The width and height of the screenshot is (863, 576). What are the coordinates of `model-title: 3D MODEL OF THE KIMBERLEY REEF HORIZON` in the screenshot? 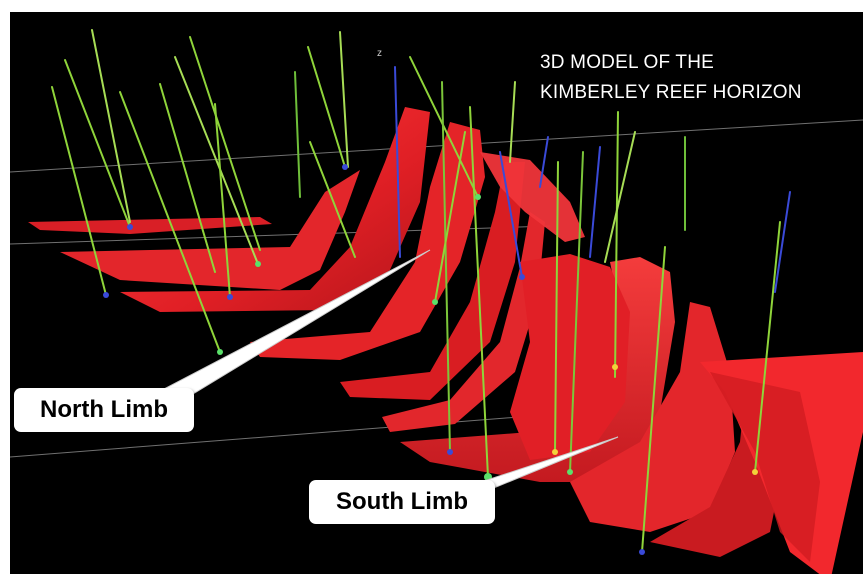 It's located at (671, 78).